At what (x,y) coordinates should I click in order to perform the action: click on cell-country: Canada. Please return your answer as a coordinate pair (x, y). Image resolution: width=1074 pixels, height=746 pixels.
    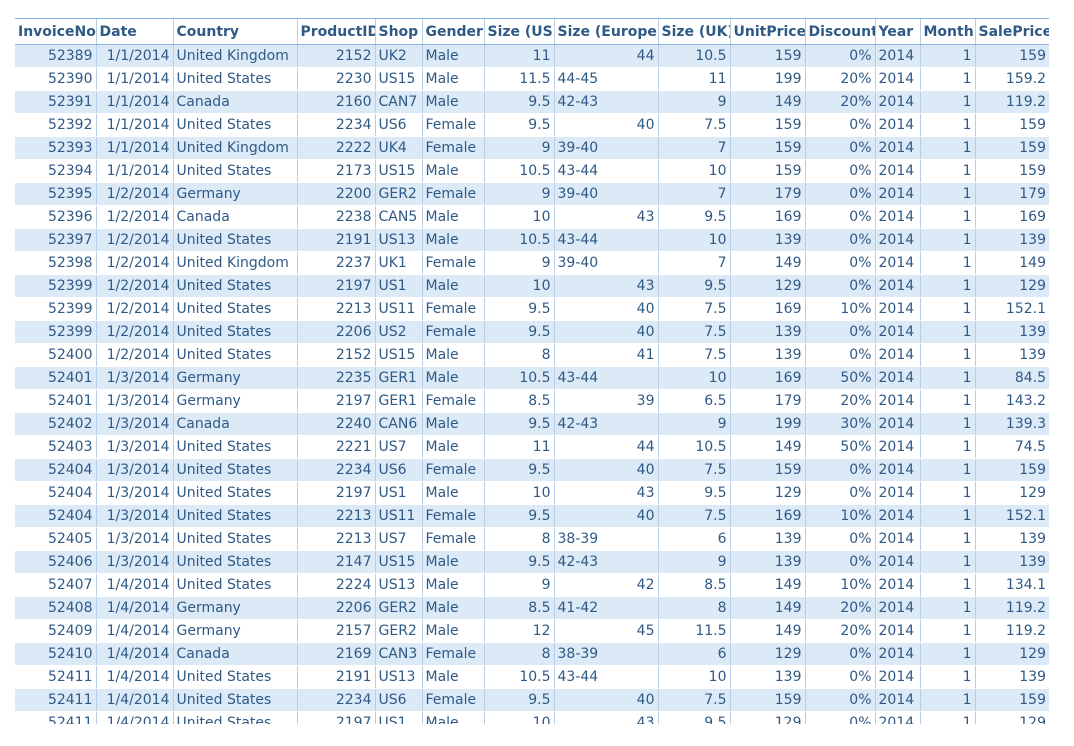
    Looking at the image, I should click on (234, 424).